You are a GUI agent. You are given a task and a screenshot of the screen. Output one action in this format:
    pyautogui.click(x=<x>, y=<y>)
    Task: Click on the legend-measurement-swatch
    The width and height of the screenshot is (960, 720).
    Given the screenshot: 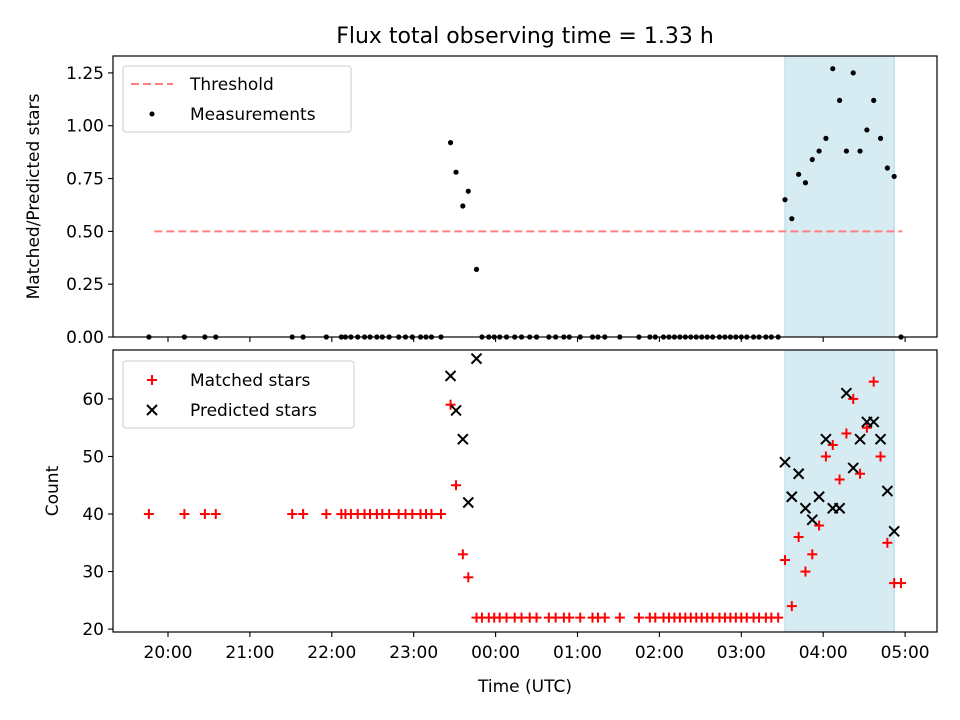 What is the action you would take?
    pyautogui.click(x=152, y=114)
    